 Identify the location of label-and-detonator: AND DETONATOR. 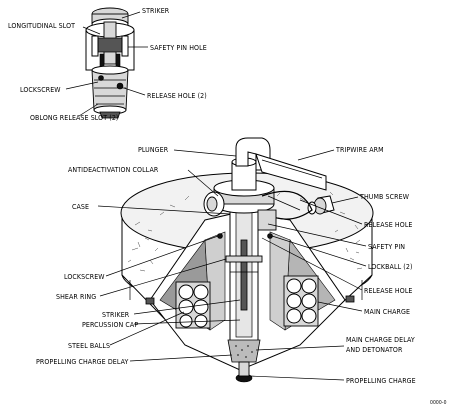
(374, 350).